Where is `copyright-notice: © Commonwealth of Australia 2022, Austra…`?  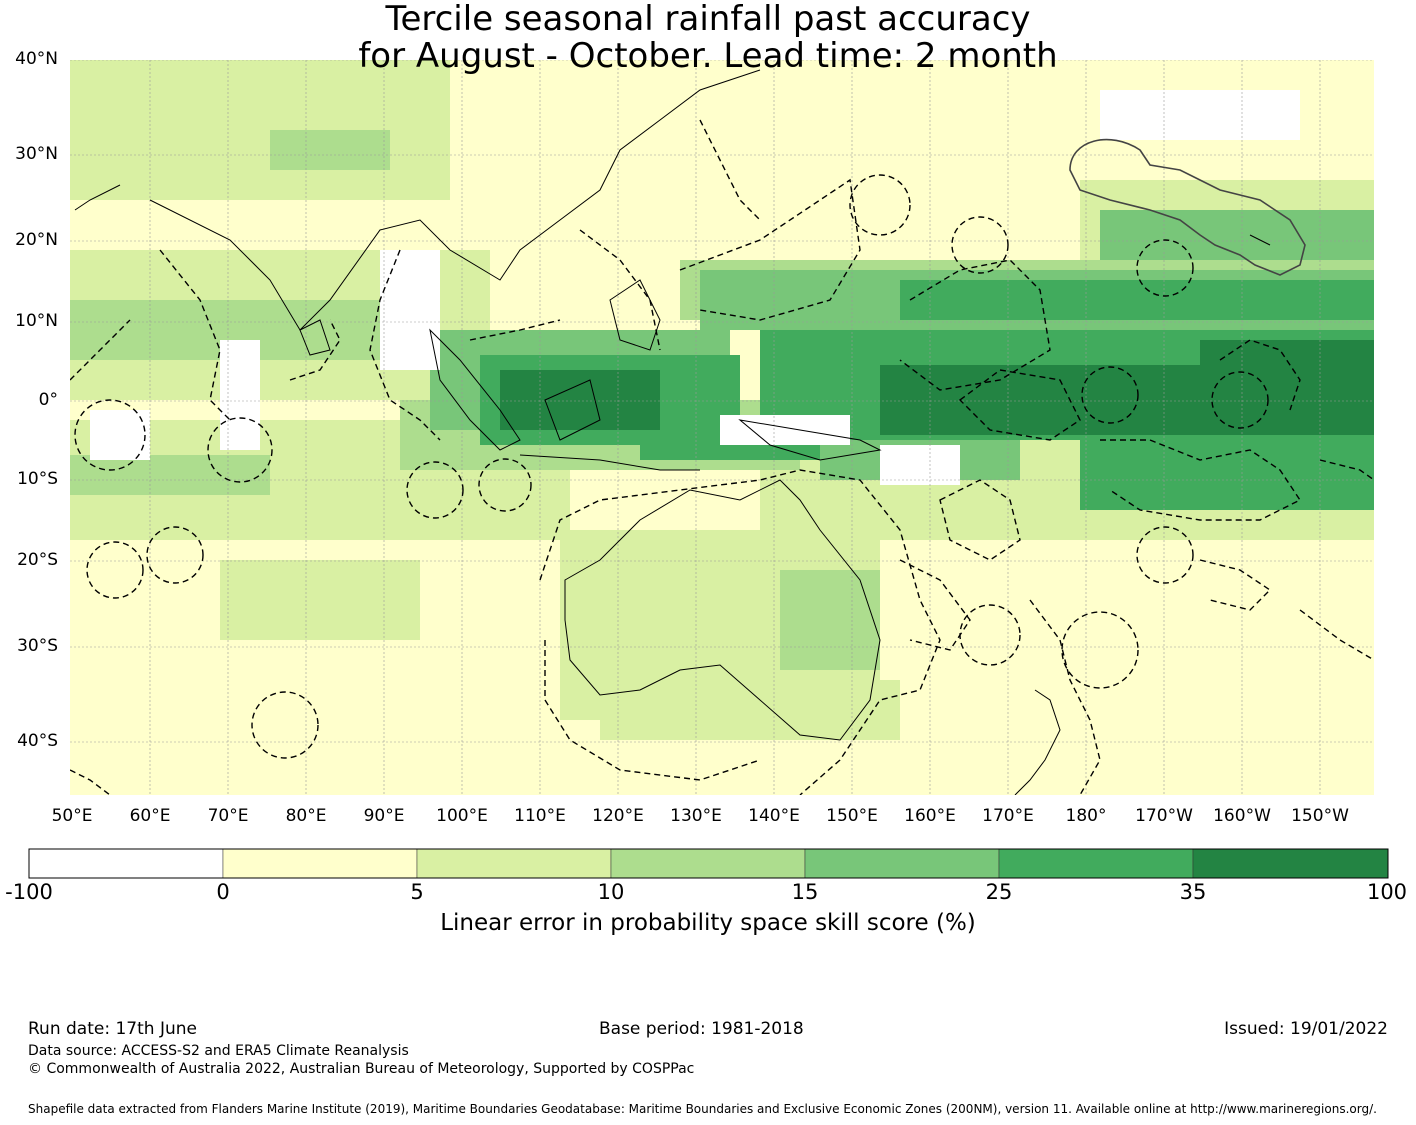 copyright-notice: © Commonwealth of Australia 2022, Austra… is located at coordinates (361, 1069).